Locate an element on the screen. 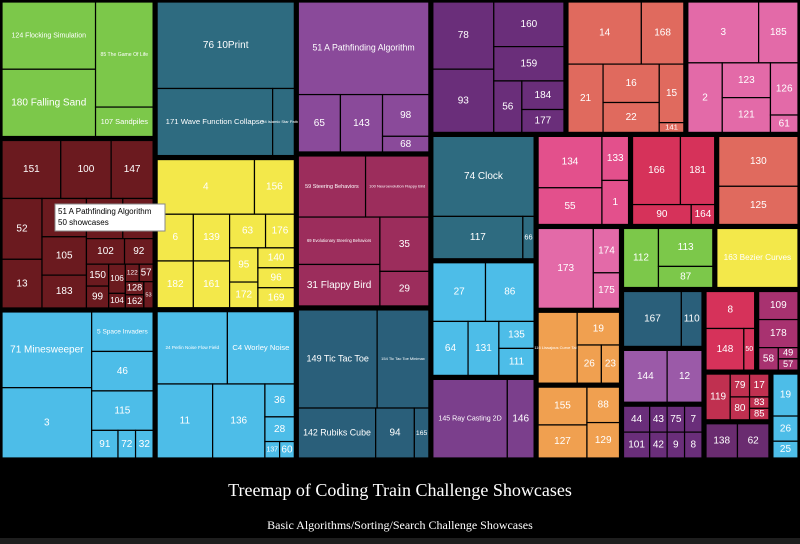 This screenshot has height=544, width=800. tile-label: 26 is located at coordinates (786, 428).